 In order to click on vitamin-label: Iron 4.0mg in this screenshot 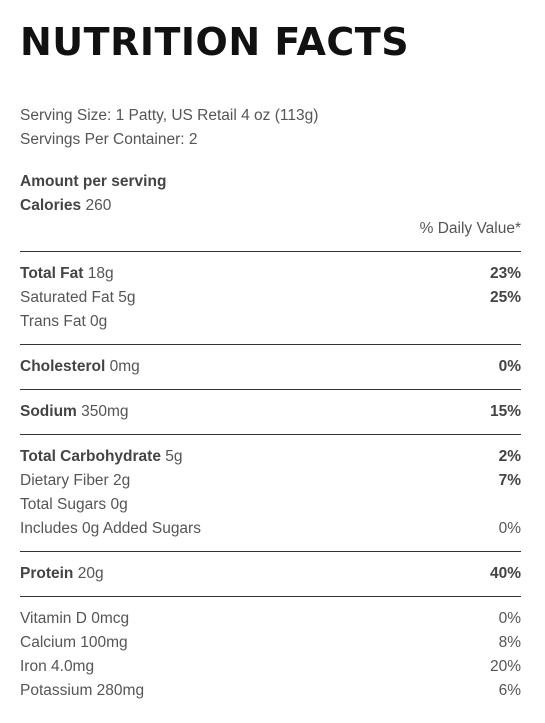, I will do `click(57, 666)`.